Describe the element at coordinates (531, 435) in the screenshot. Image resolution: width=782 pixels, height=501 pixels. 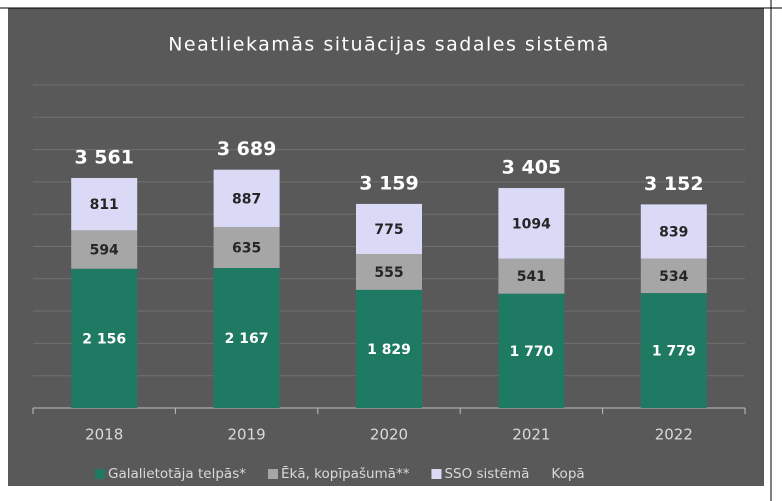
I see `x-tick-label: 2021` at that location.